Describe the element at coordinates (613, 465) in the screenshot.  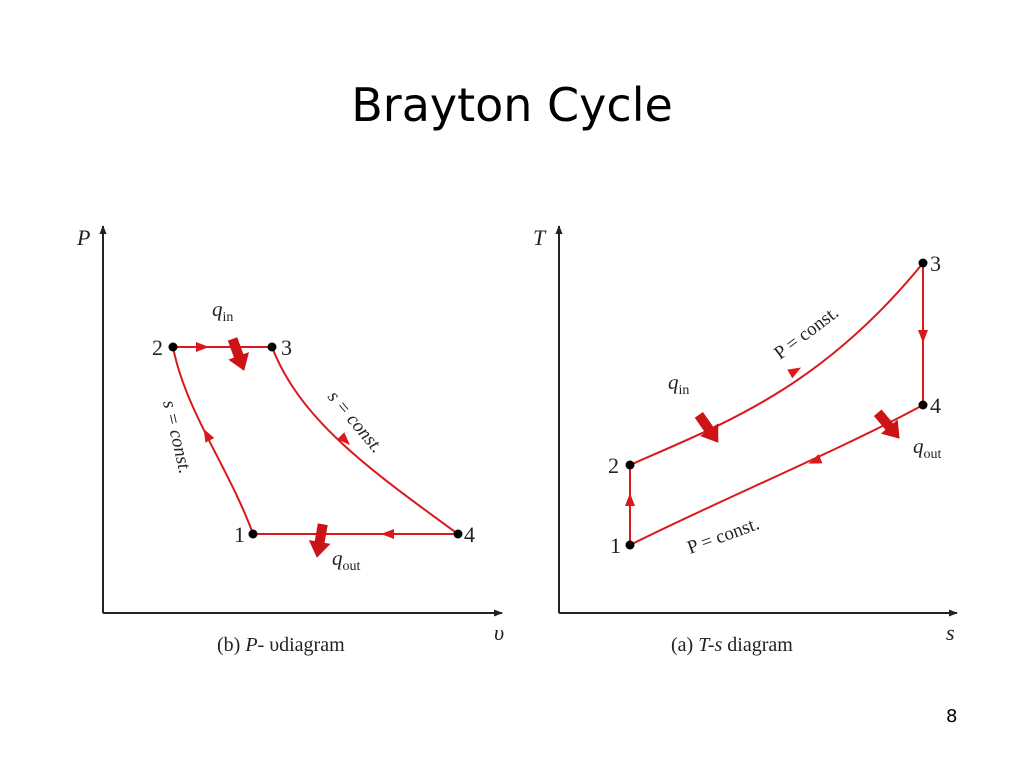
I see `ts-point-label-2: 2` at that location.